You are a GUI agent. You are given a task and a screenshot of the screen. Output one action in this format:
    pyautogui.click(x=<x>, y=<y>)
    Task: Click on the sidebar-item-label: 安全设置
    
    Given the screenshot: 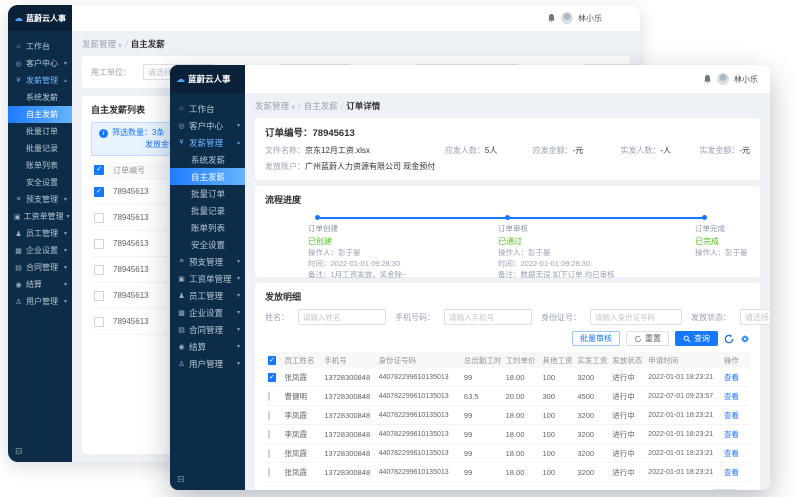 What is the action you would take?
    pyautogui.click(x=42, y=182)
    